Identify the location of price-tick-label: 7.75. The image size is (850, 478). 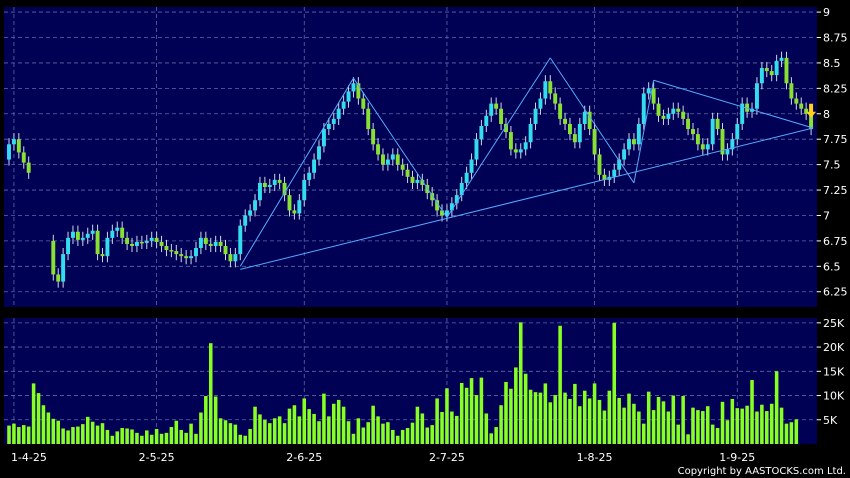
(835, 139).